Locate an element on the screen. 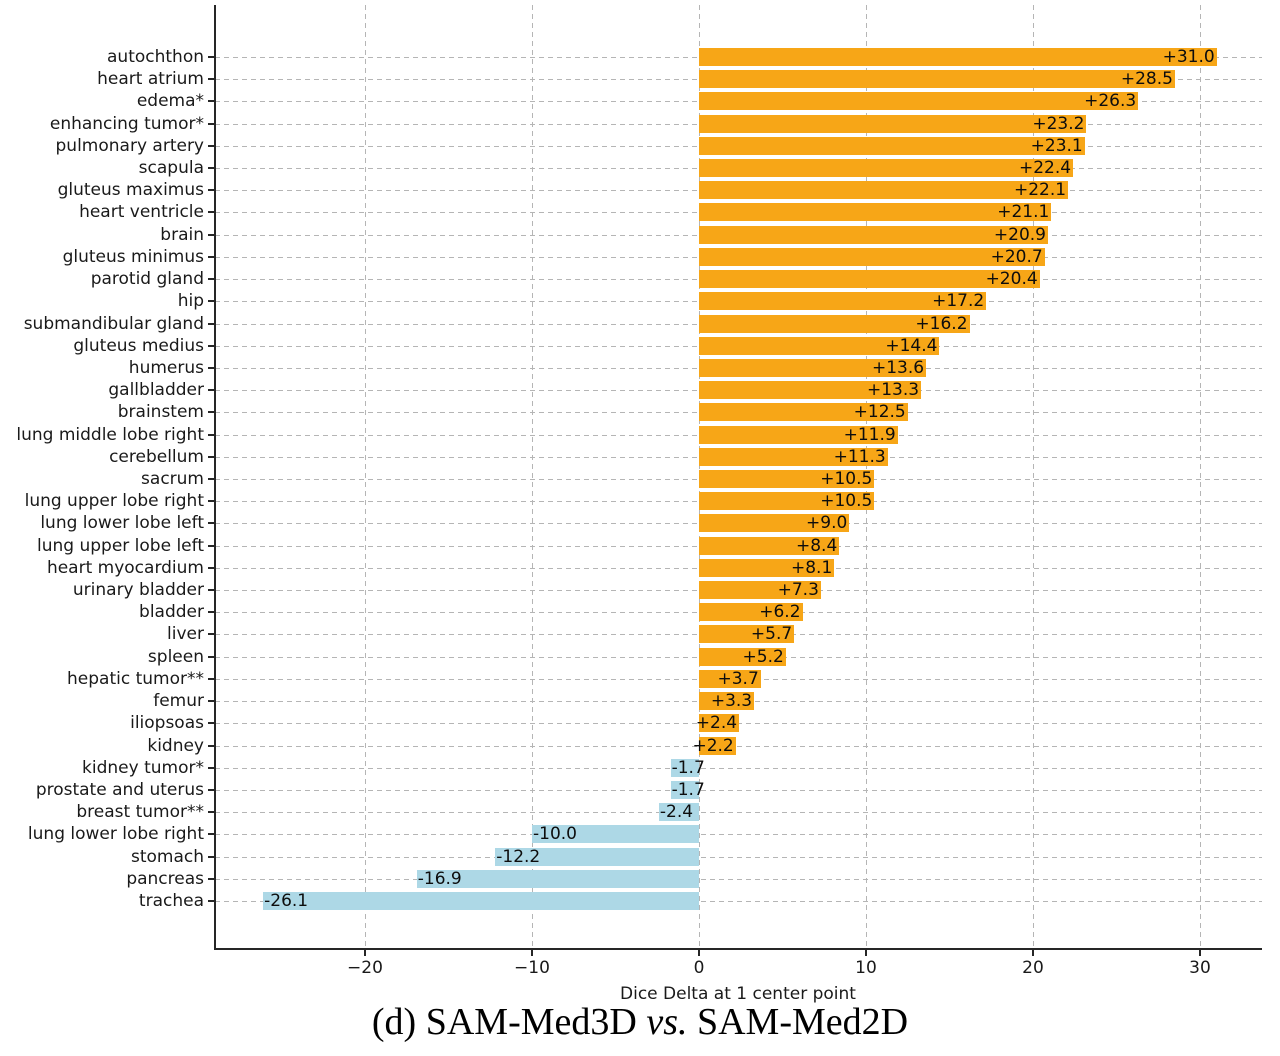  x-tick-label: 10 is located at coordinates (866, 968).